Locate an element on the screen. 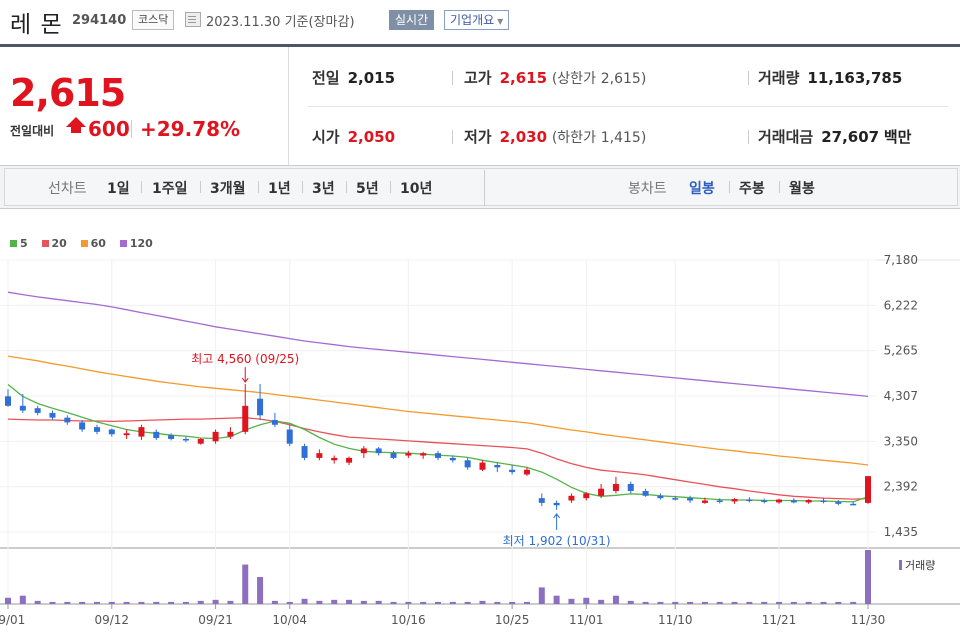 This screenshot has height=642, width=960. market-badge: 코스닥 is located at coordinates (153, 20).